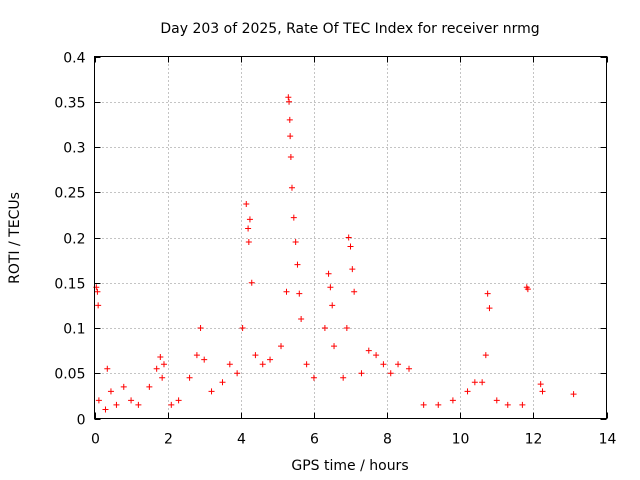 This screenshot has width=640, height=480. I want to click on x-tick-label: 4, so click(241, 440).